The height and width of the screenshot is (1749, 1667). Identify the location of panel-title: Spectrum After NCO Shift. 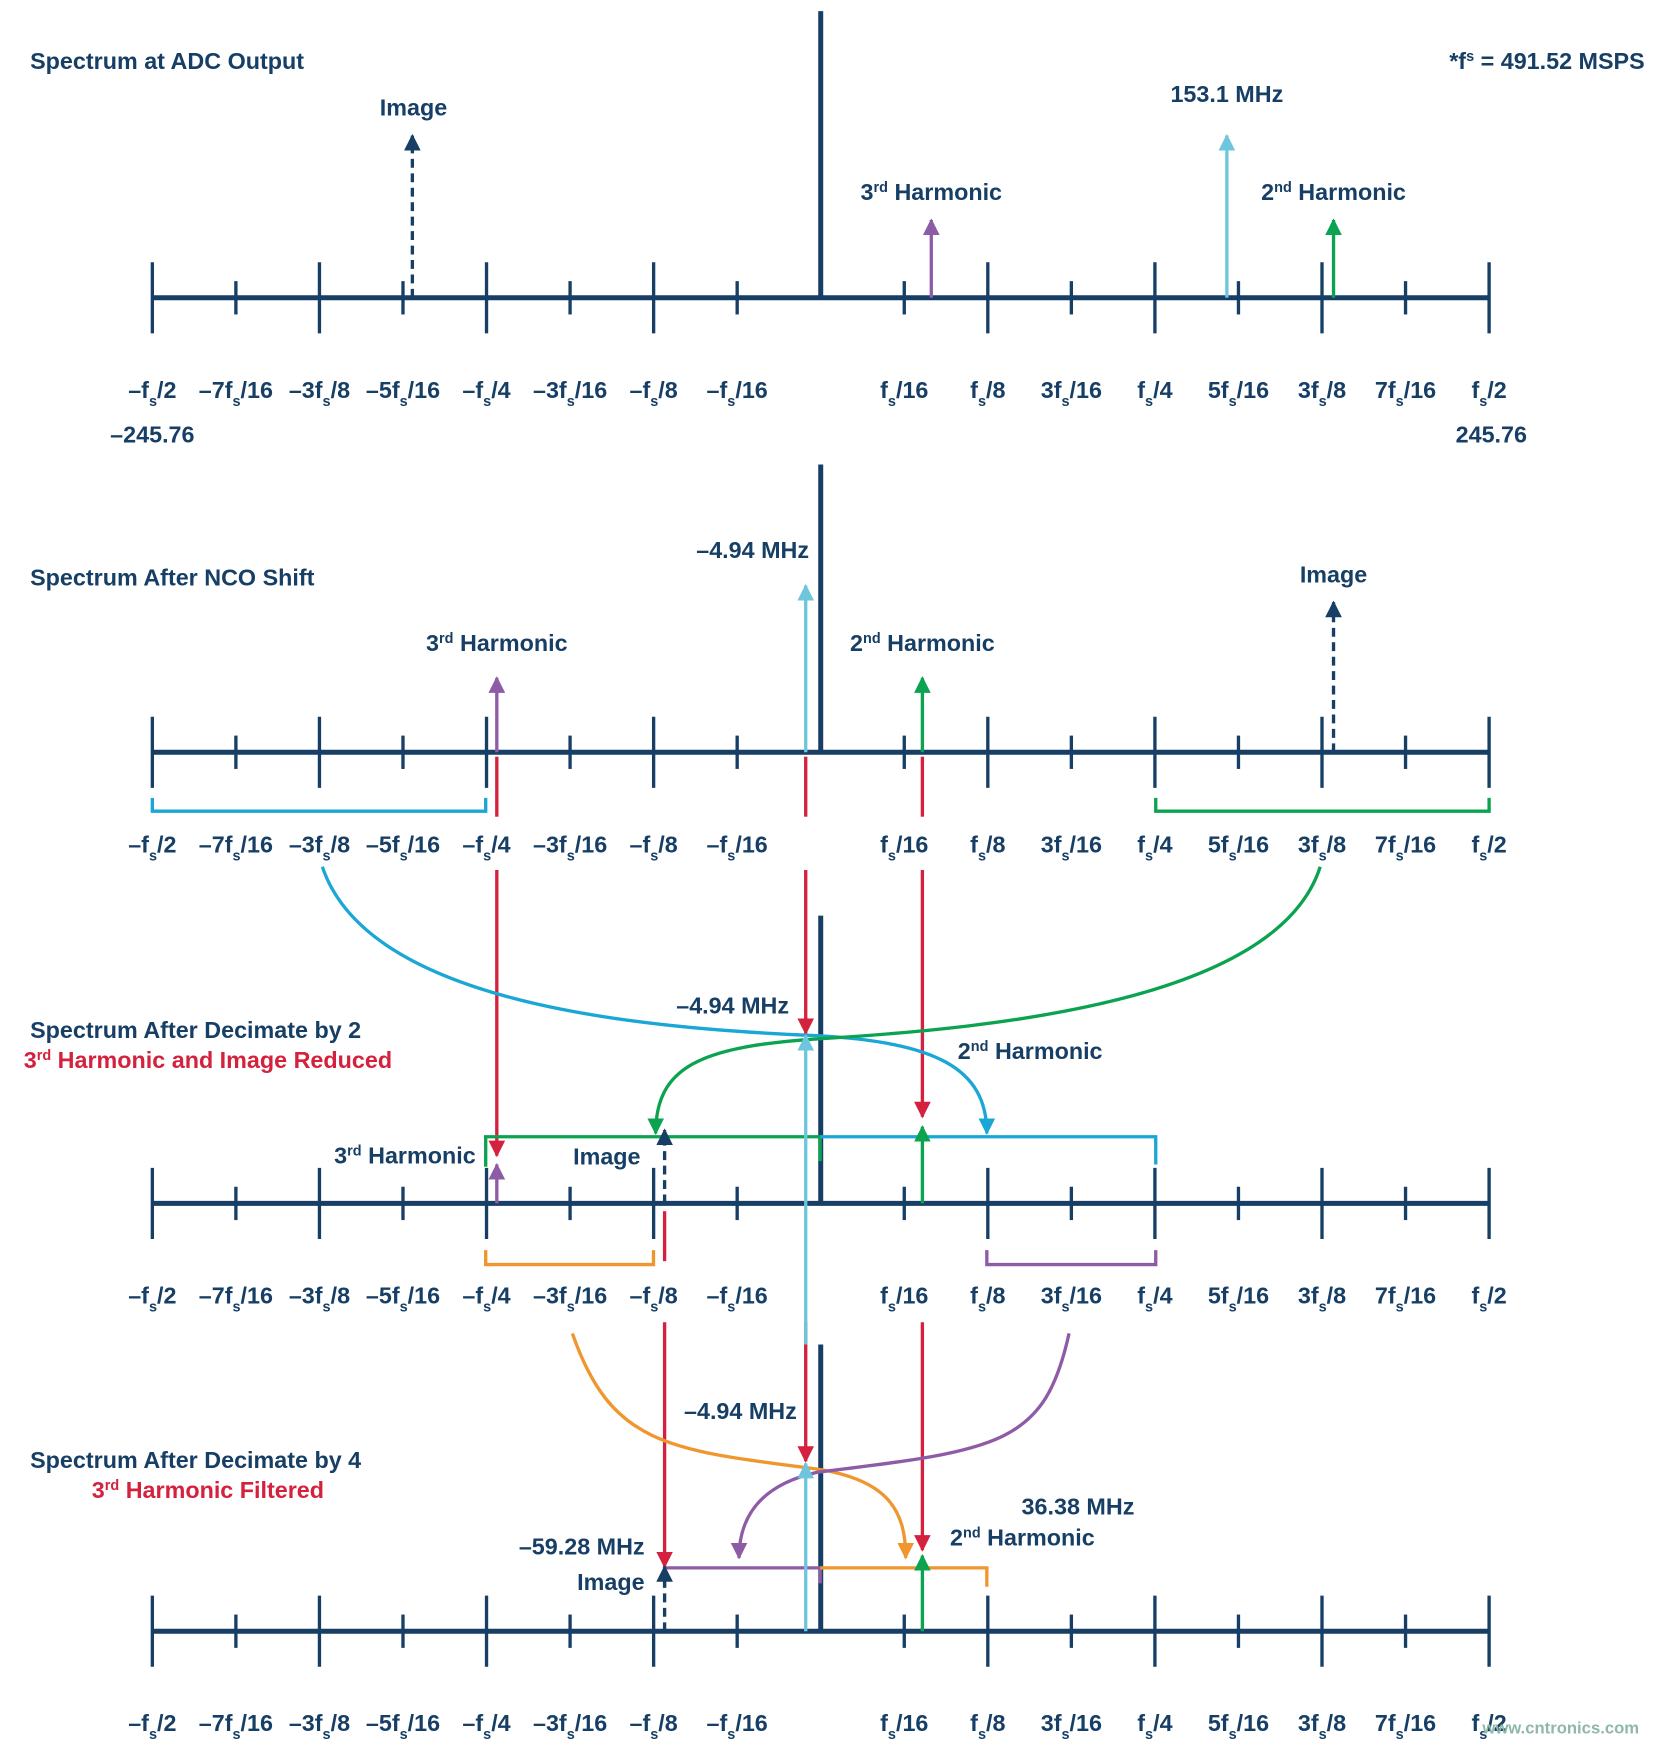
(172, 578).